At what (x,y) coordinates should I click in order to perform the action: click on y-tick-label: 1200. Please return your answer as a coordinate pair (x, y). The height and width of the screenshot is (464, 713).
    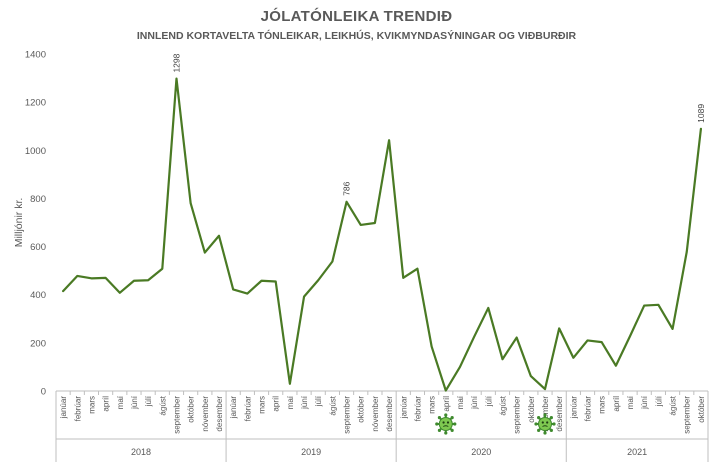
    Looking at the image, I should click on (35, 103).